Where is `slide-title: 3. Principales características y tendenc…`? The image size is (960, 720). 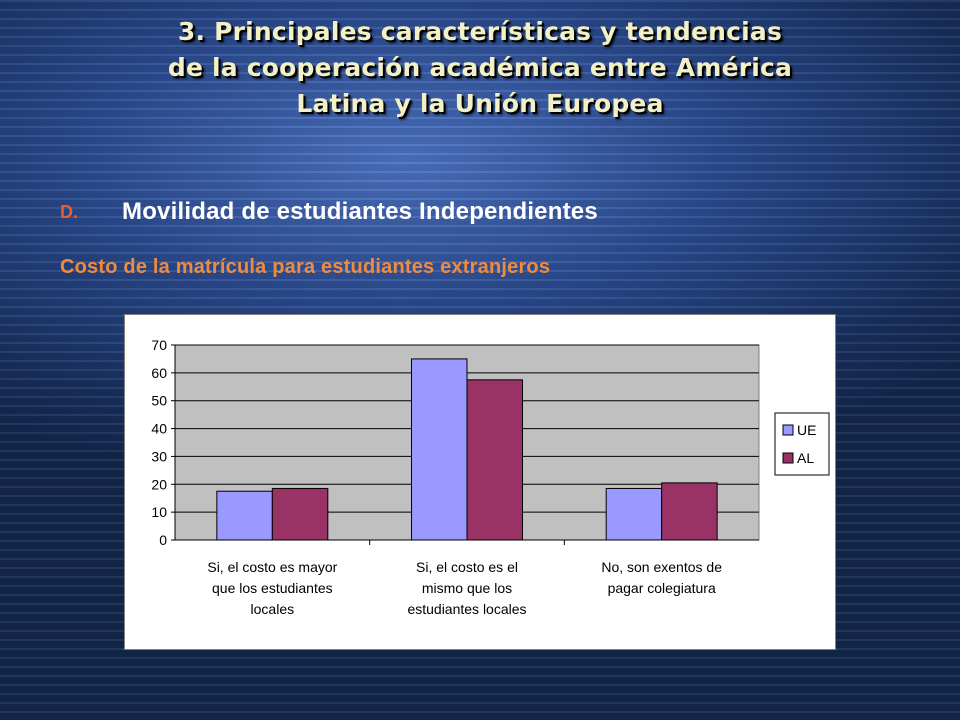
slide-title: 3. Principales características y tendenc… is located at coordinates (480, 68).